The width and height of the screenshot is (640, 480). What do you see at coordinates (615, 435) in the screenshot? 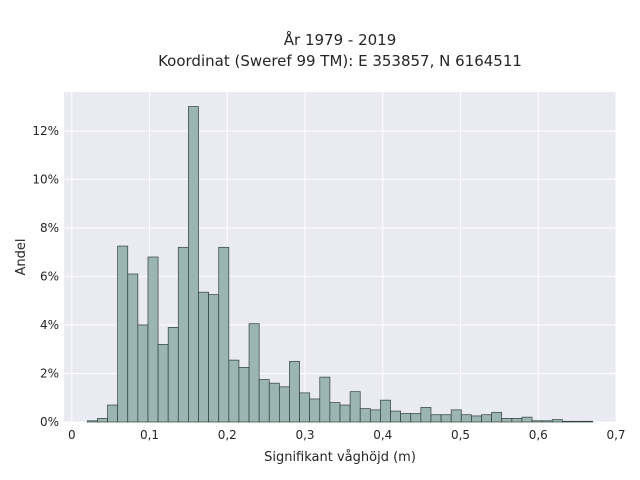
I see `x-tick-label: 0,7` at bounding box center [615, 435].